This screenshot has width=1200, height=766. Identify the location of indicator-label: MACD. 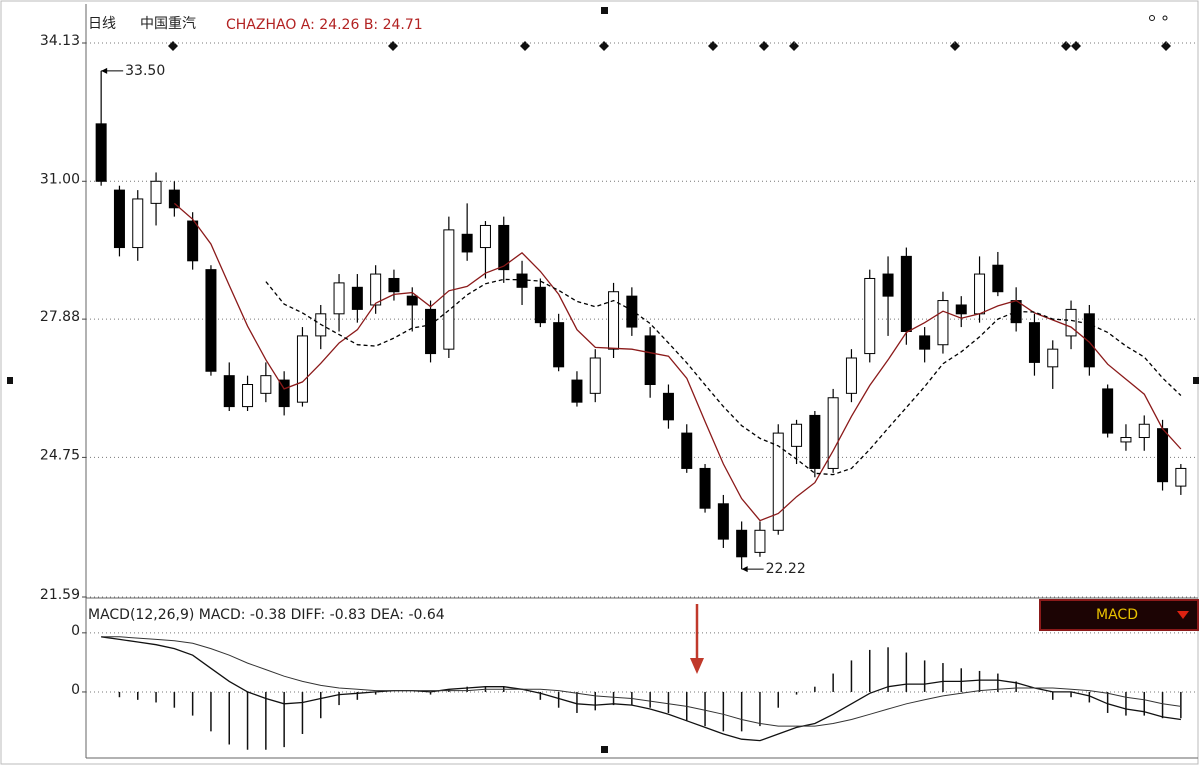
(1117, 615).